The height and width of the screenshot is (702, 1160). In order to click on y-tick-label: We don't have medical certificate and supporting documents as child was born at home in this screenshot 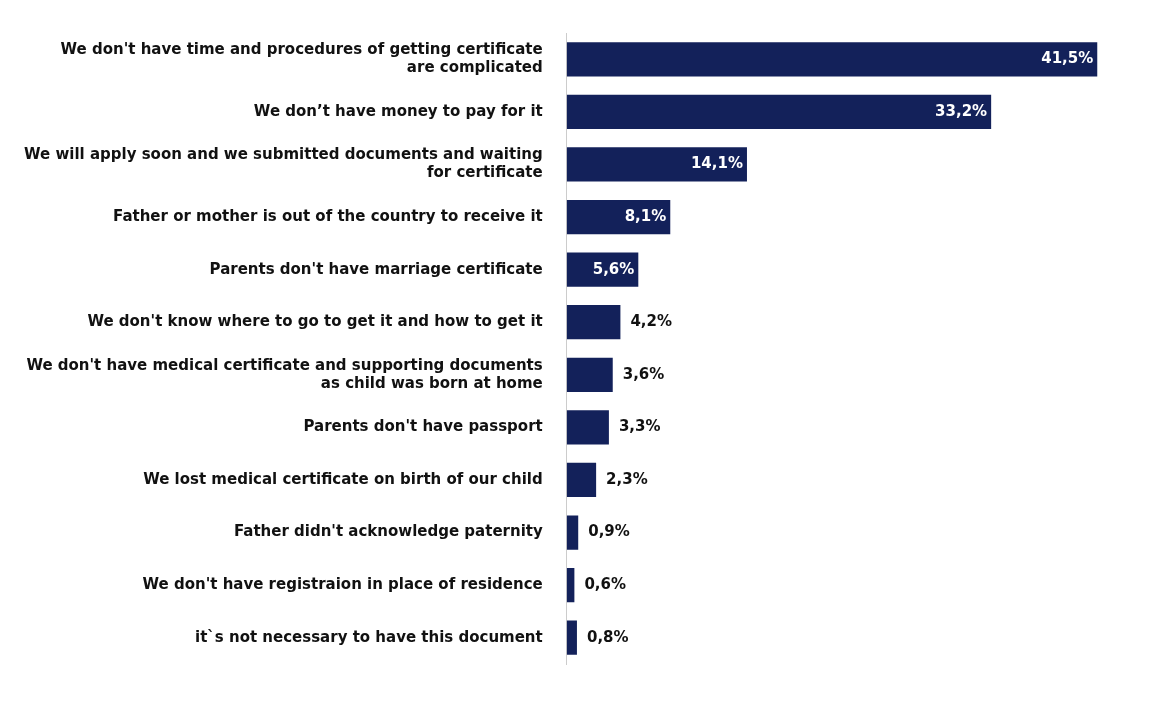, I will do `click(284, 373)`.